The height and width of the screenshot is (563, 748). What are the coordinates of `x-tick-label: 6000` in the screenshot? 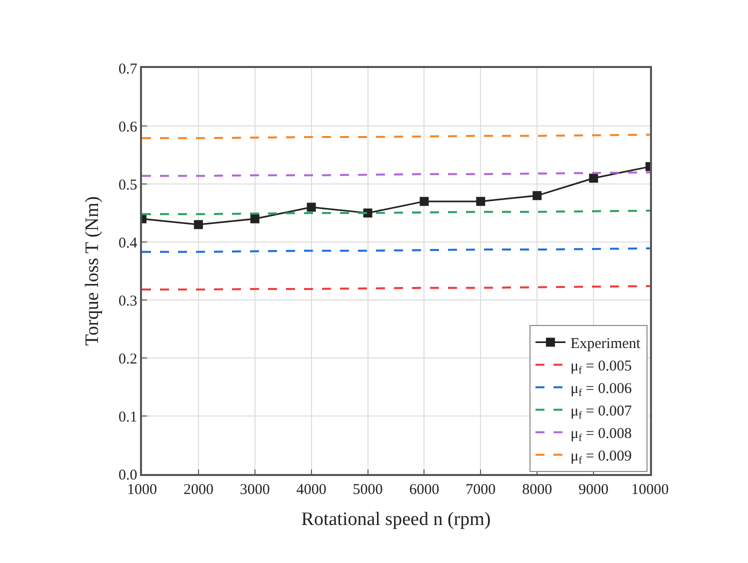 It's located at (424, 490).